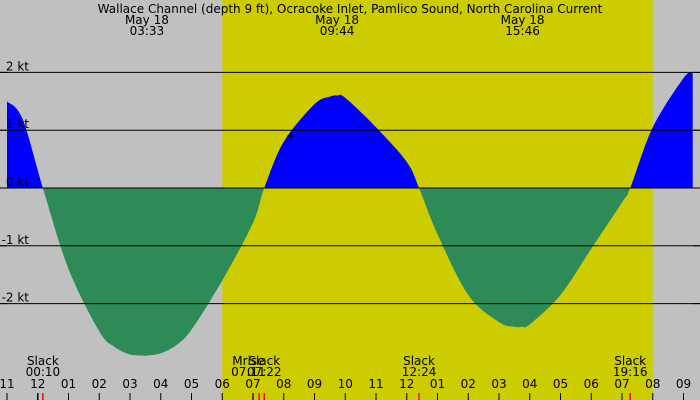 Image resolution: width=700 pixels, height=400 pixels. I want to click on y-tick-label: -2 kt, so click(16, 298).